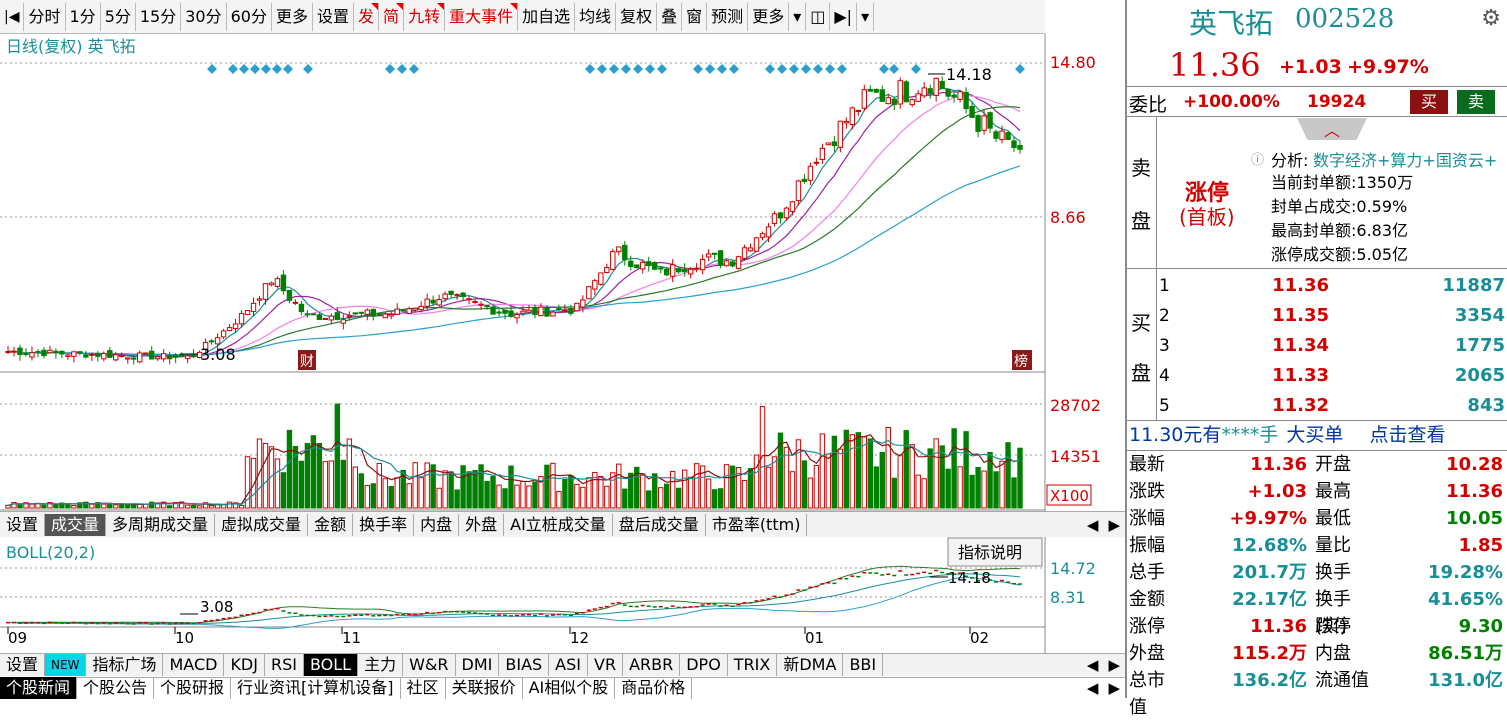 Image resolution: width=1507 pixels, height=721 pixels. What do you see at coordinates (384, 524) in the screenshot?
I see `tab-item: 换手率` at bounding box center [384, 524].